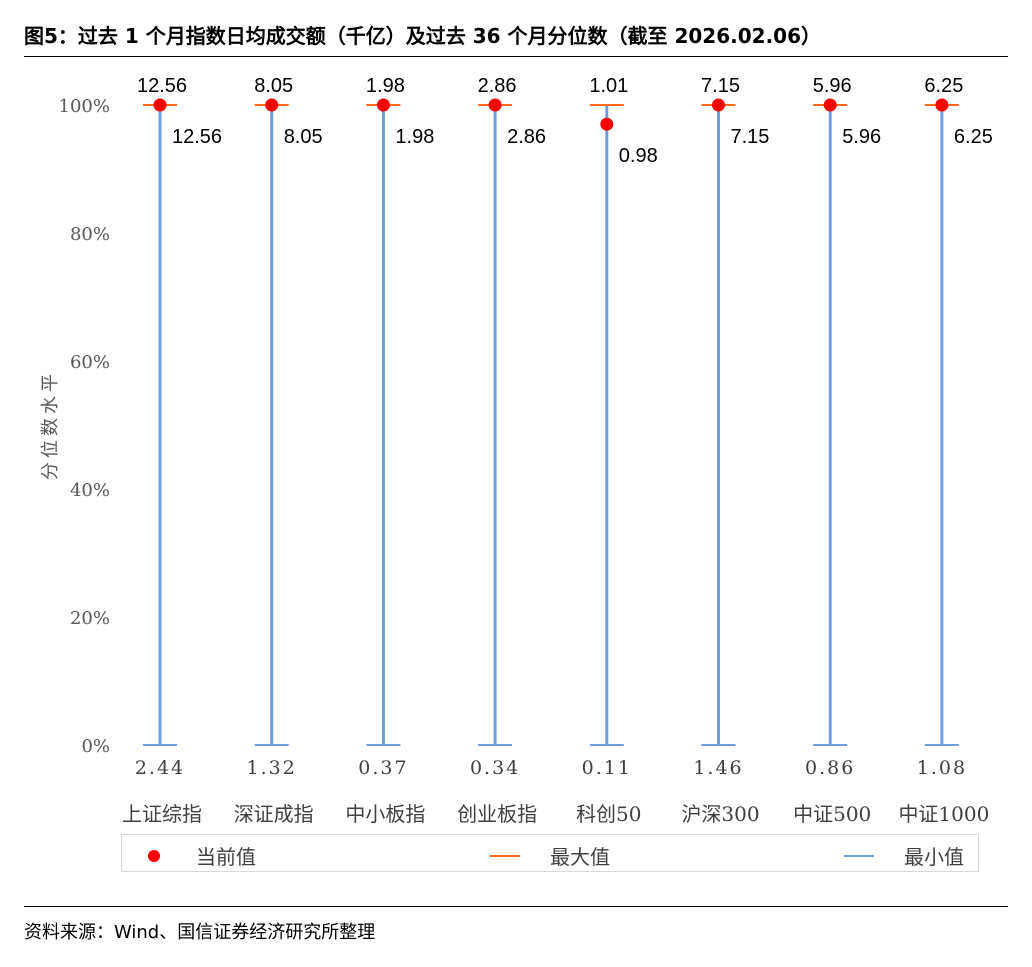 Image resolution: width=1032 pixels, height=967 pixels. I want to click on category-label: 创业板指, so click(497, 814).